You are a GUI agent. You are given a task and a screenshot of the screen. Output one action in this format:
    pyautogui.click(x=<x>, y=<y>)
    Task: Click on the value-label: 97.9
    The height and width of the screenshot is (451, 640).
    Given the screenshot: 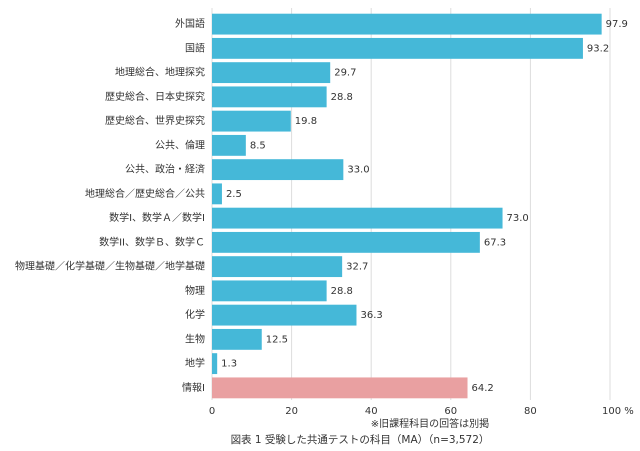 What is the action you would take?
    pyautogui.click(x=617, y=24)
    